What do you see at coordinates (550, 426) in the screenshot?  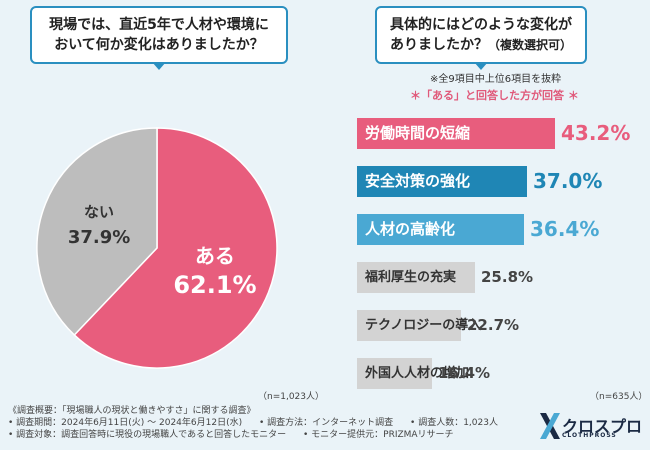 I see `cross-logo-icon` at bounding box center [550, 426].